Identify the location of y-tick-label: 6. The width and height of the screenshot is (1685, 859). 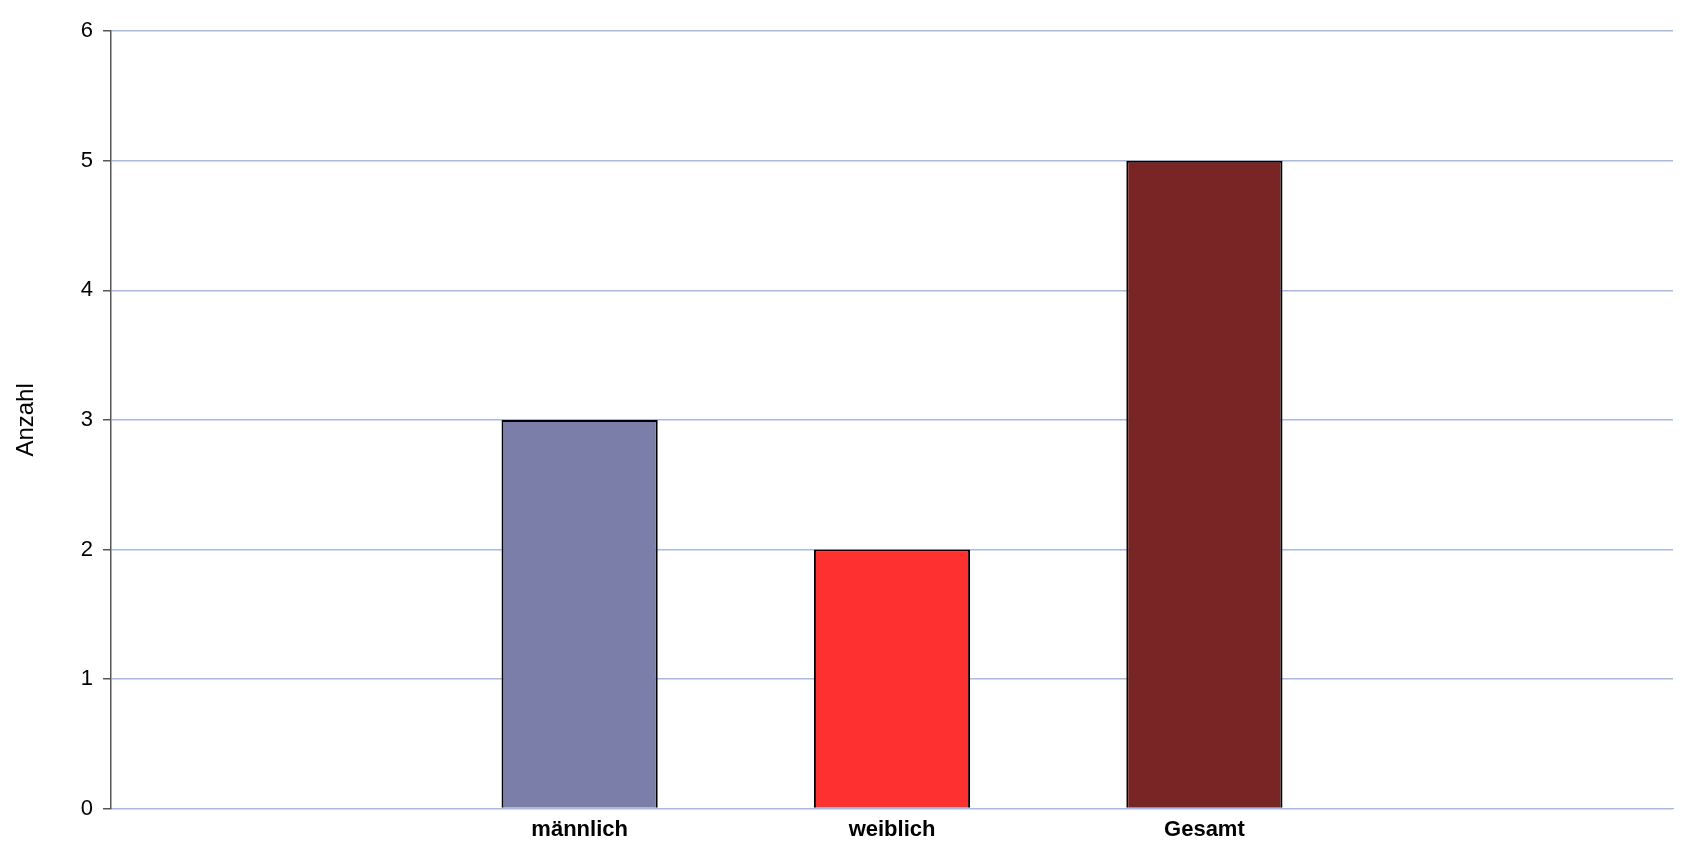
(87, 30).